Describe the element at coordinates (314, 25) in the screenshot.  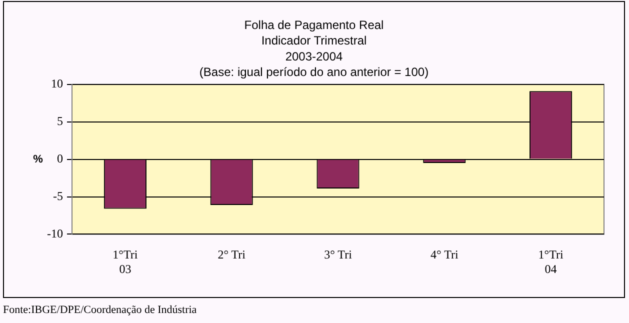
I see `chart-title: Folha de Pagamento Real` at that location.